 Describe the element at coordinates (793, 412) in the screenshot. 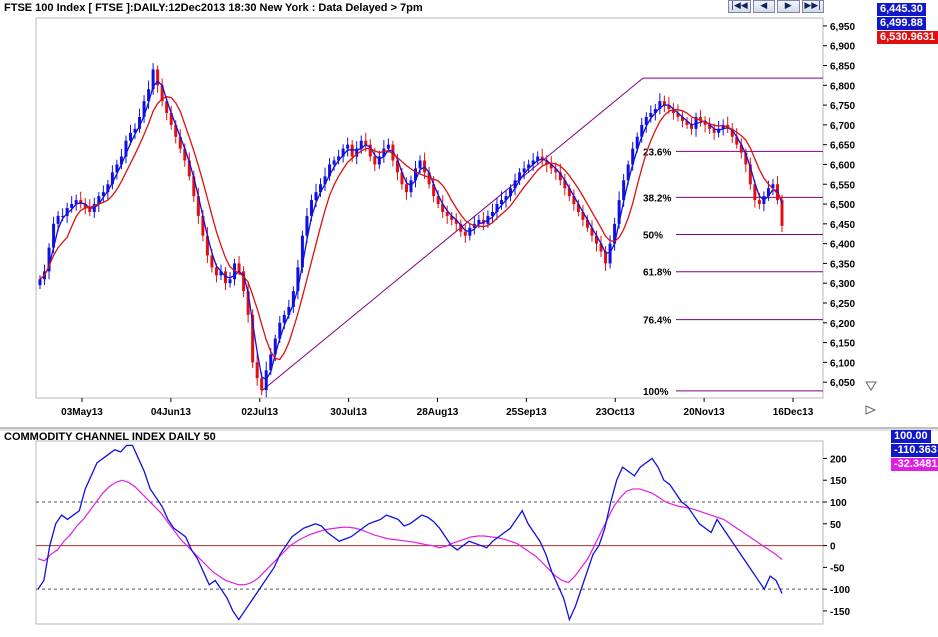

I see `x-tick-label: 16Dec13` at that location.